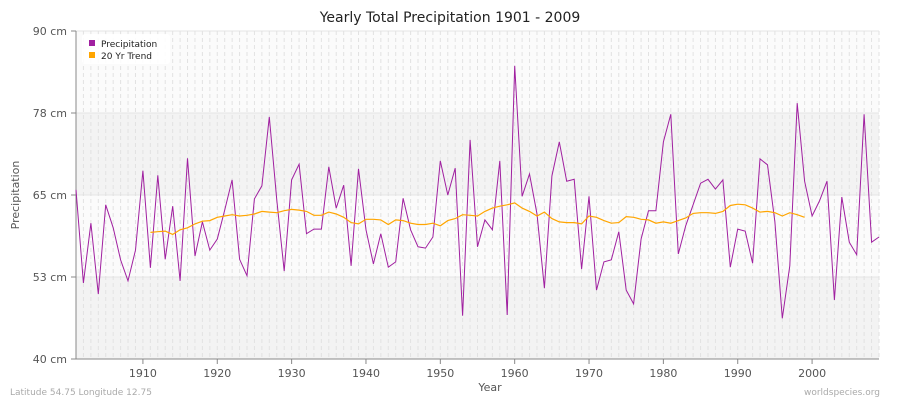 Image resolution: width=900 pixels, height=404 pixels. What do you see at coordinates (92, 55) in the screenshot?
I see `legend-swatch-trend` at bounding box center [92, 55].